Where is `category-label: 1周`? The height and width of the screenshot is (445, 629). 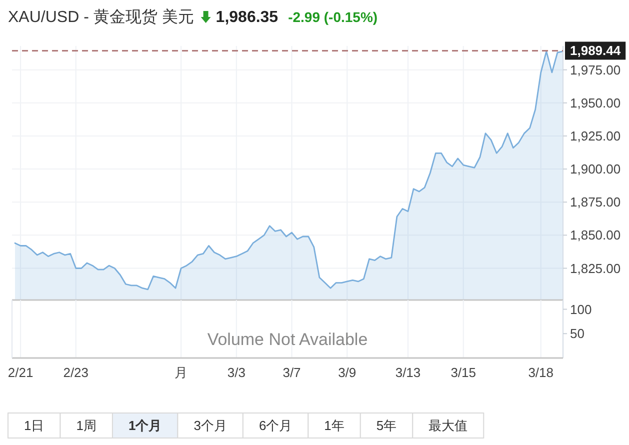 category-label: 1周 is located at coordinates (86, 425).